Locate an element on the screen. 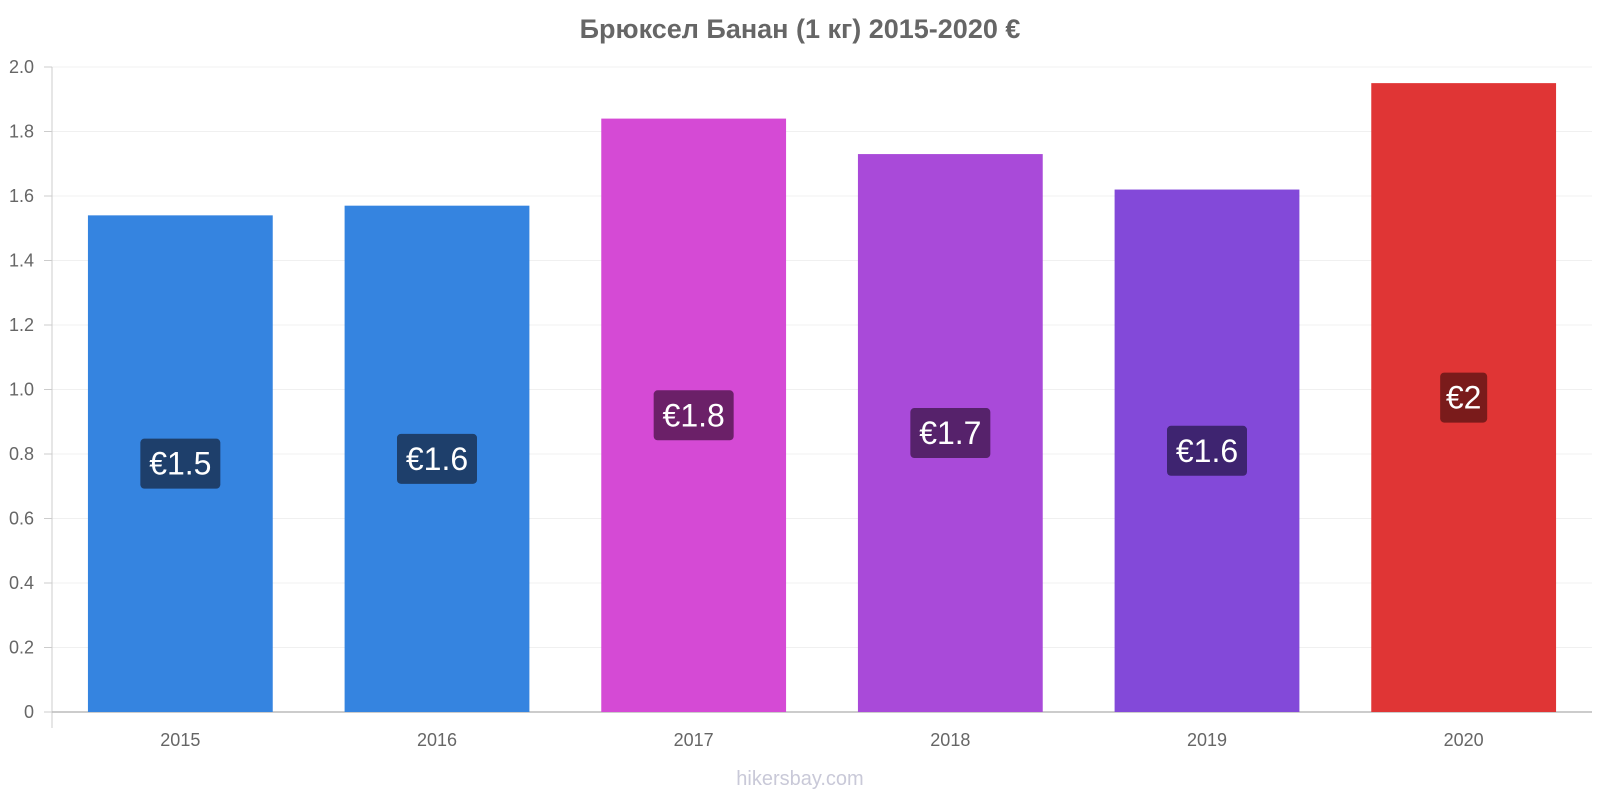 Image resolution: width=1600 pixels, height=800 pixels. y-tick-label: 0.8 is located at coordinates (21, 454).